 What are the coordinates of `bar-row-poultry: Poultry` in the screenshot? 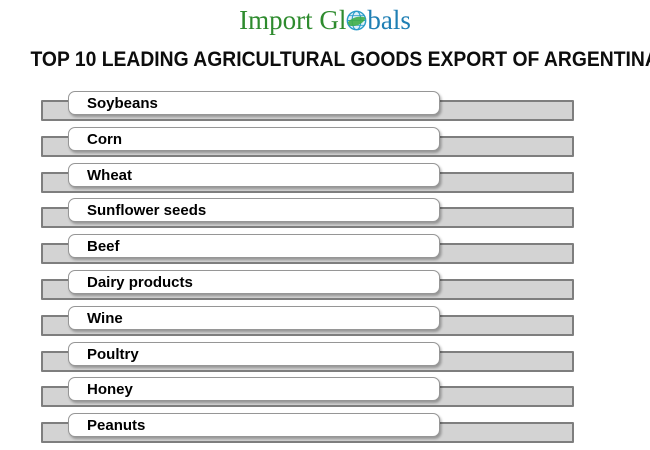 It's located at (325, 356).